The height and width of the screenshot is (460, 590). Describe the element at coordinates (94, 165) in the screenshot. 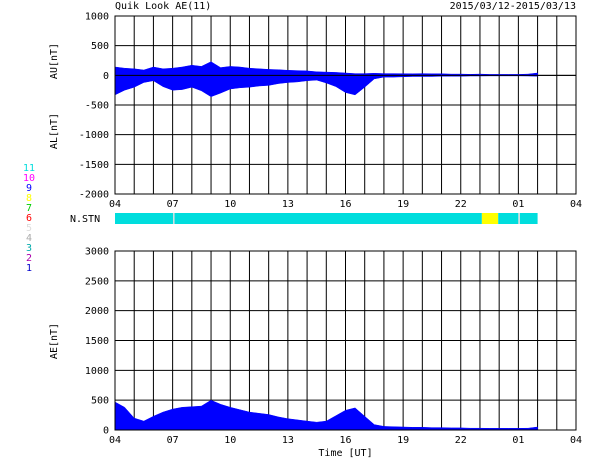

I see `au-al-ytick-label: -1500` at that location.